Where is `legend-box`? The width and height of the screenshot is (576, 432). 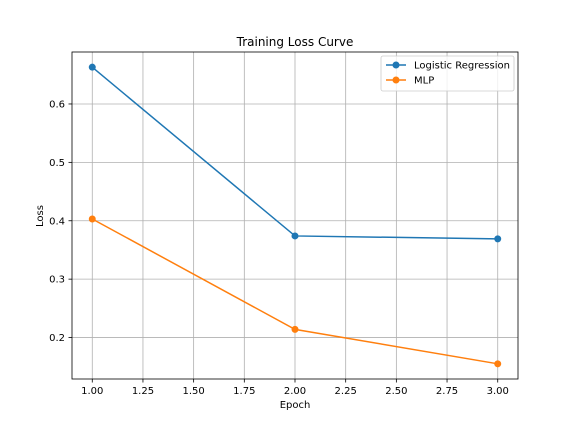 legend-box is located at coordinates (447, 73).